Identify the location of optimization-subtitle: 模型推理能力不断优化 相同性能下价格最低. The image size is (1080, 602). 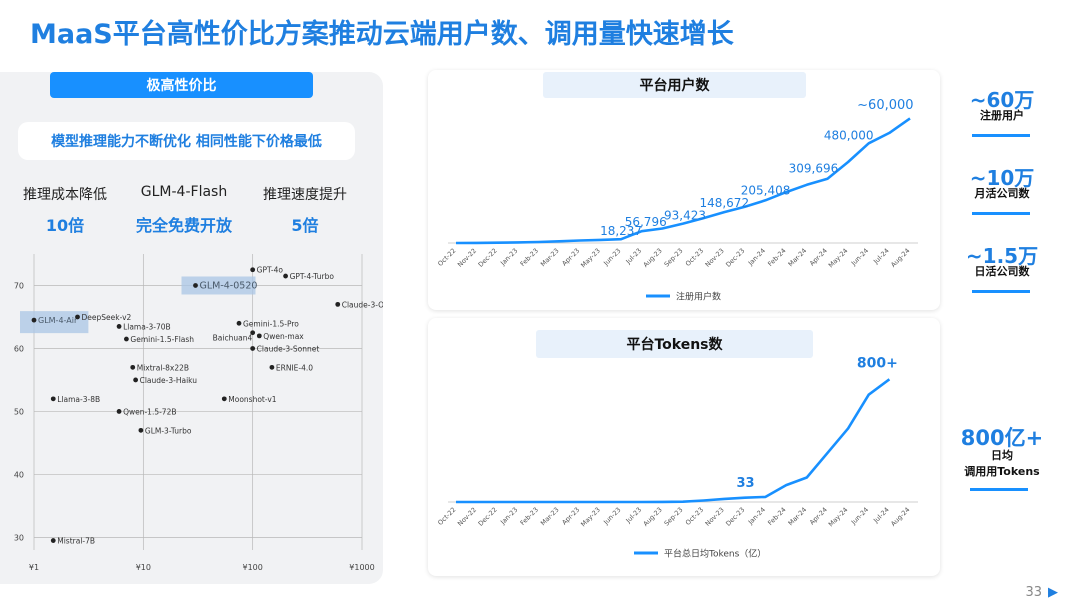
(186, 141).